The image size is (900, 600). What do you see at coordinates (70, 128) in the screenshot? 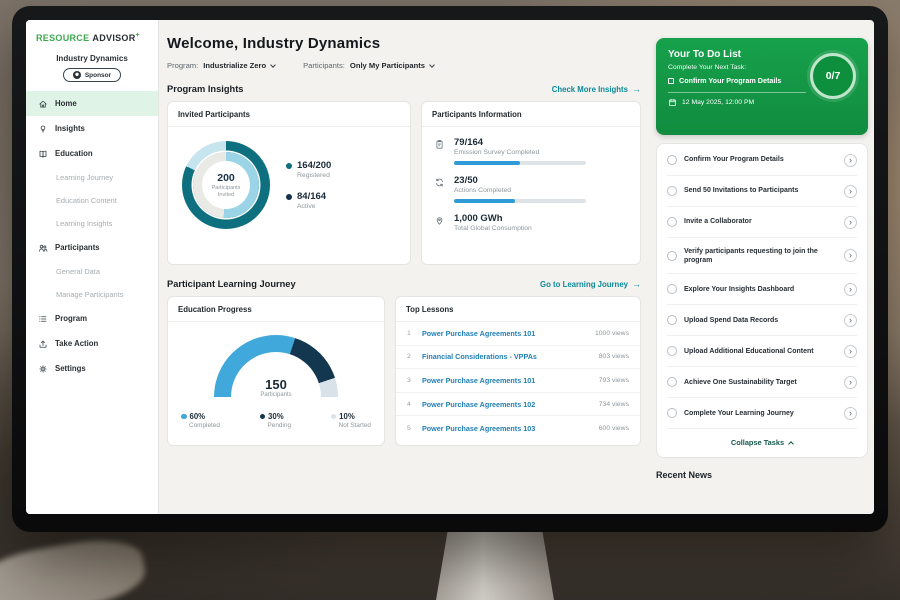
I see `nav-label: Insights` at bounding box center [70, 128].